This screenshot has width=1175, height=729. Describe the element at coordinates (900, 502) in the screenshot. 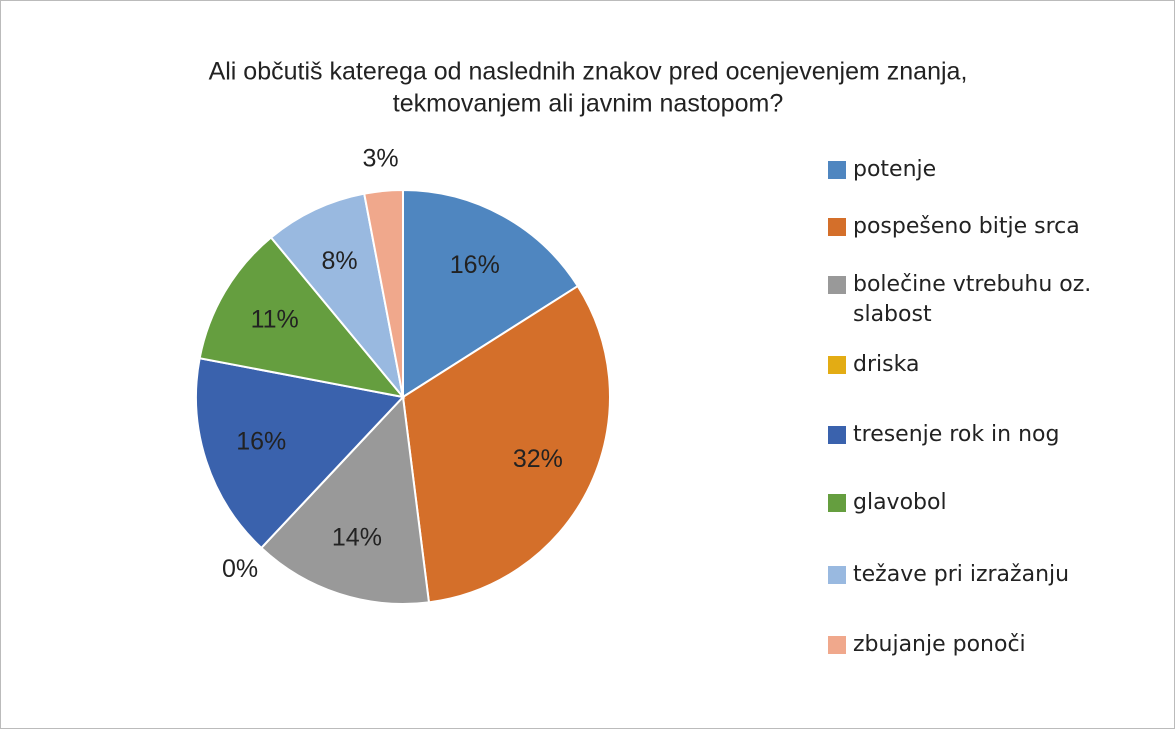

I see `legend-label: glavobol` at that location.